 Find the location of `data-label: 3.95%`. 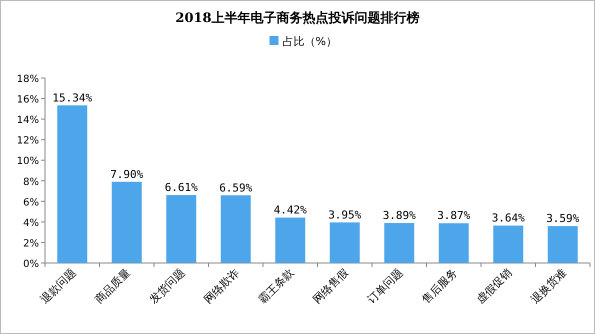

data-label: 3.95% is located at coordinates (345, 215).